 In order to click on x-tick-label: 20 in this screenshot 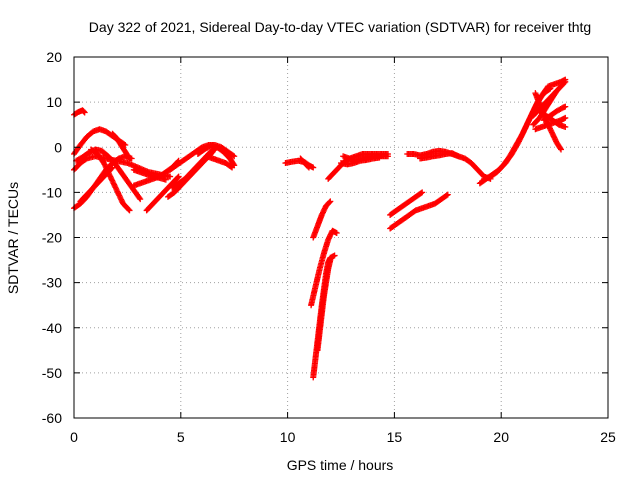, I will do `click(501, 437)`.